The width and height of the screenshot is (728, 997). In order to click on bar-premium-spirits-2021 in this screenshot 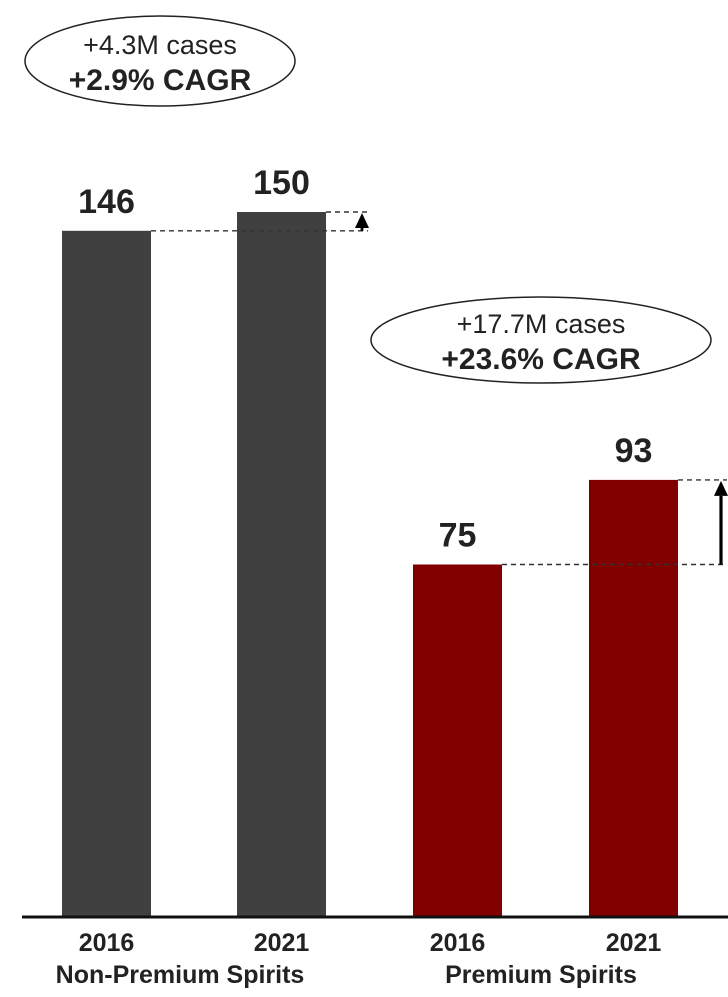, I will do `click(633, 698)`.